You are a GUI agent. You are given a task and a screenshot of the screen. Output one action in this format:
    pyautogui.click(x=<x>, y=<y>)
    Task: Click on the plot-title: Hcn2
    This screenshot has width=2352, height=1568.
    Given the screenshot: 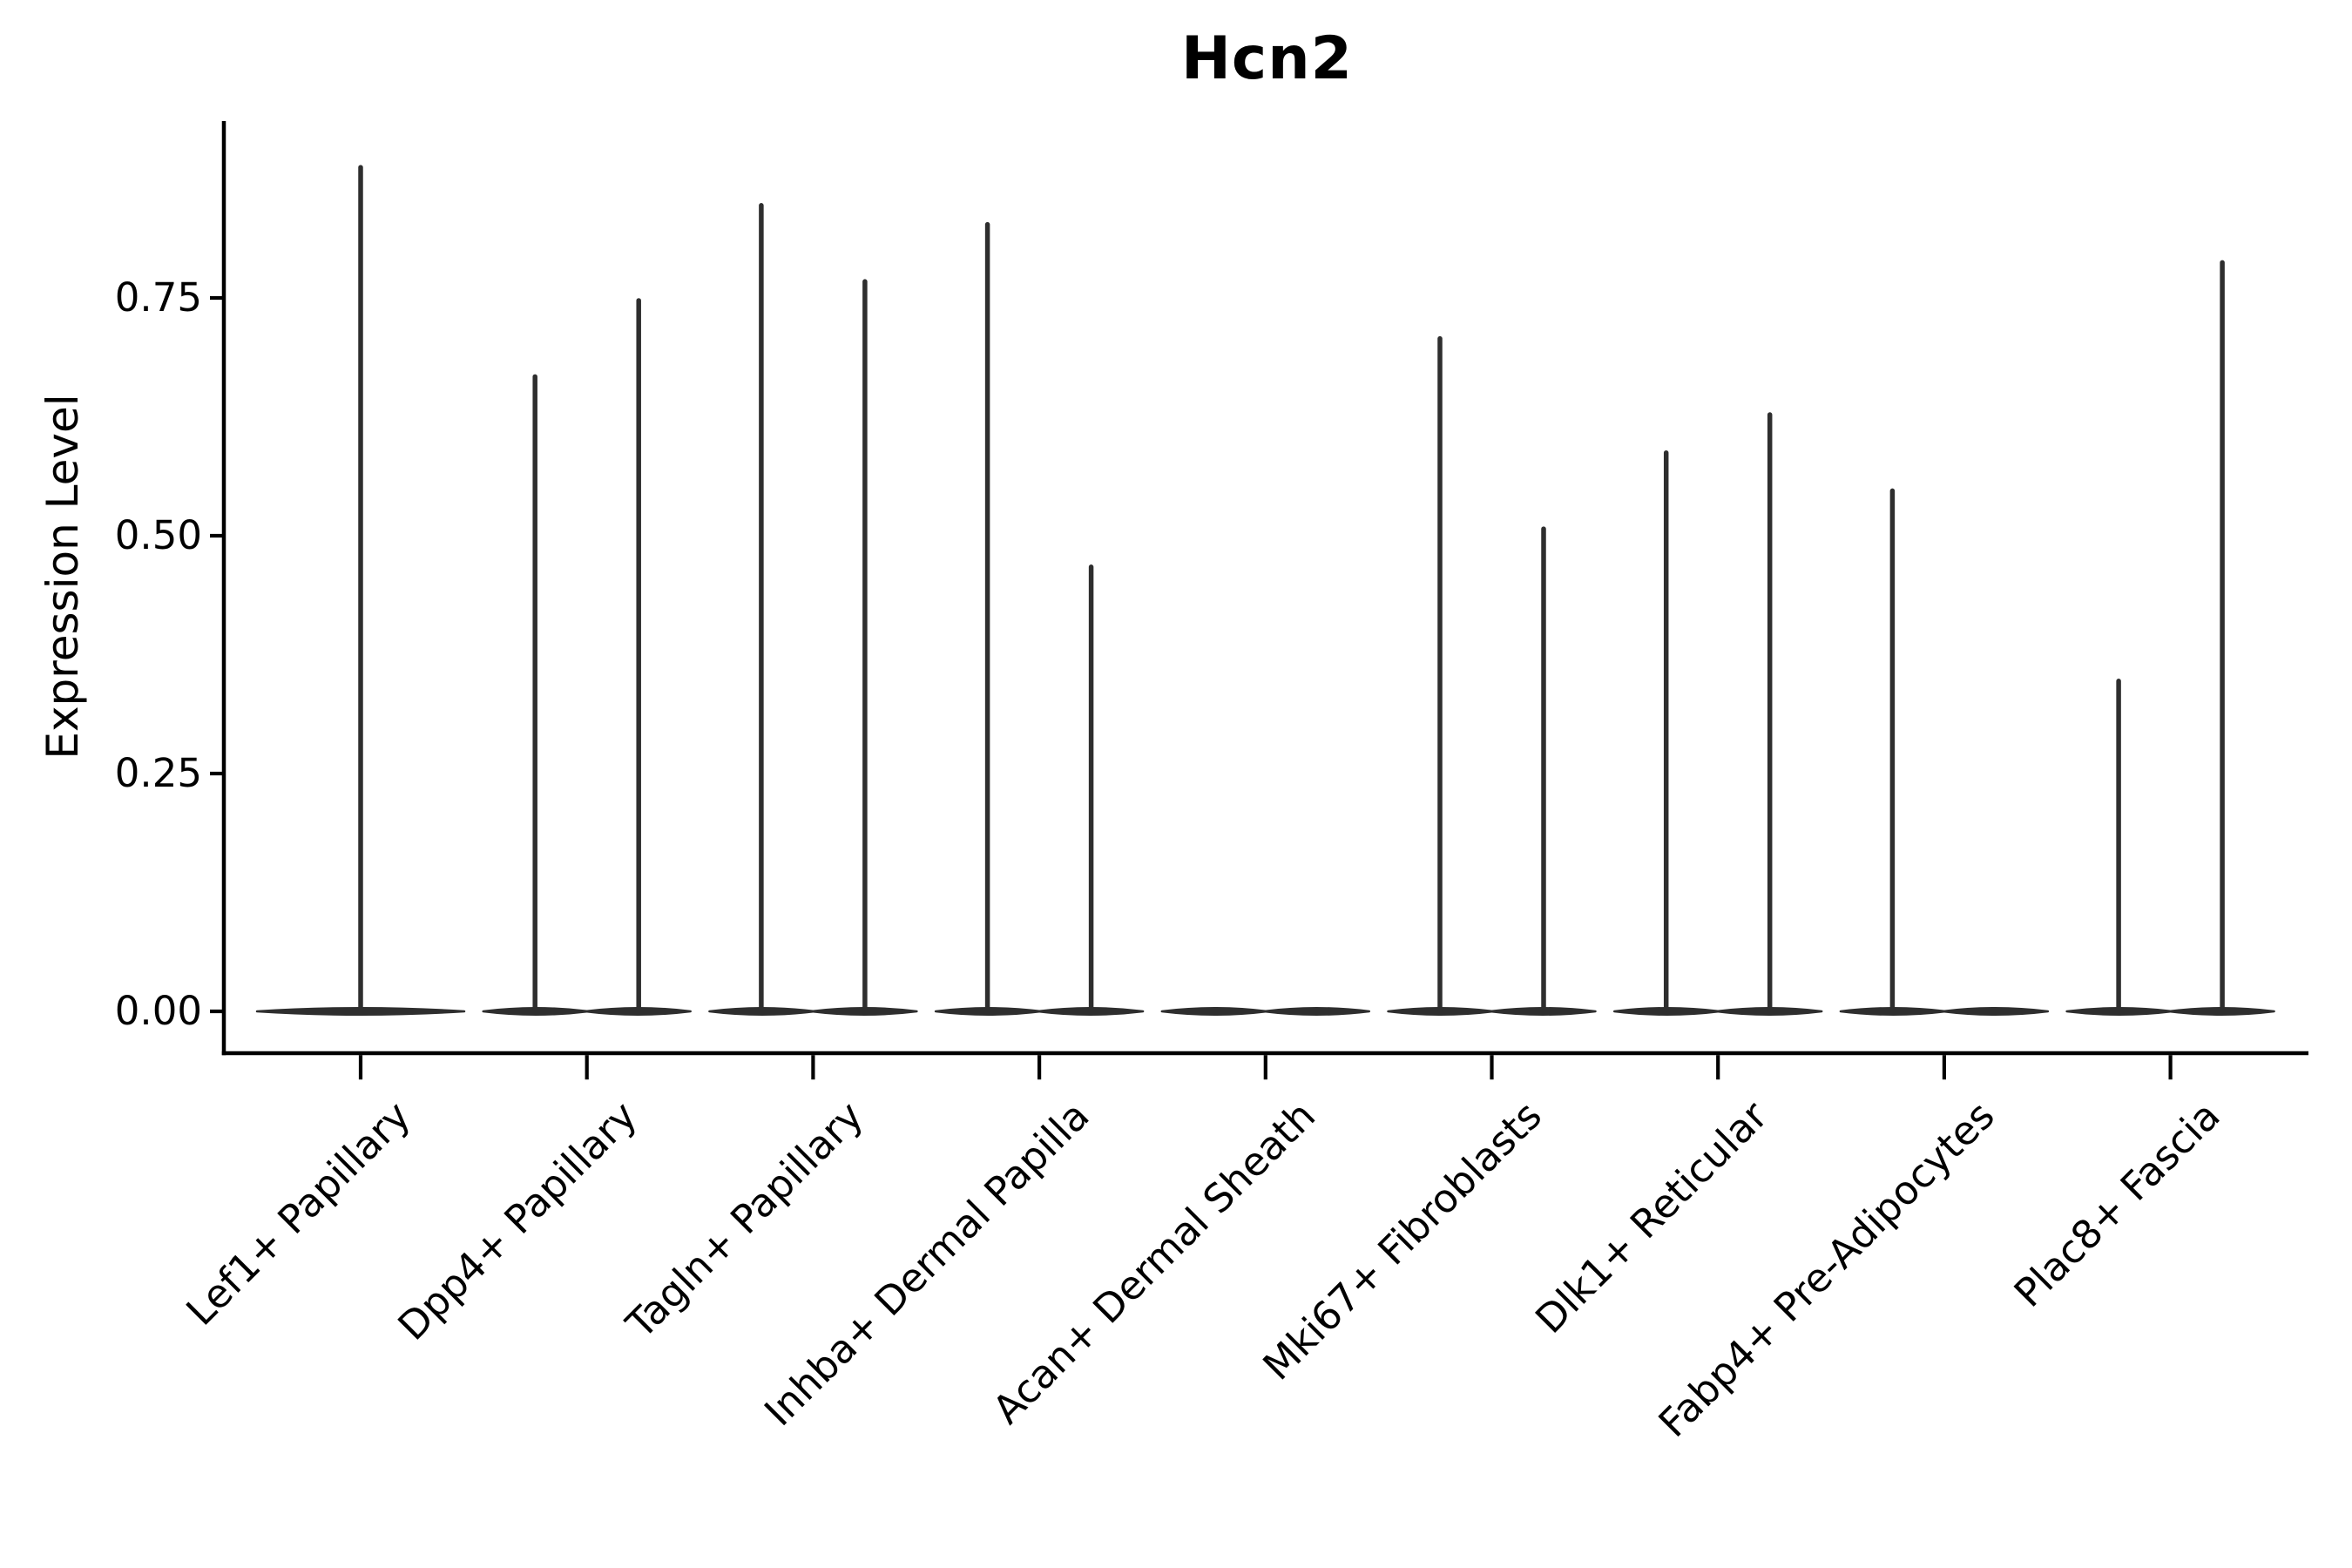 What is the action you would take?
    pyautogui.click(x=1267, y=58)
    